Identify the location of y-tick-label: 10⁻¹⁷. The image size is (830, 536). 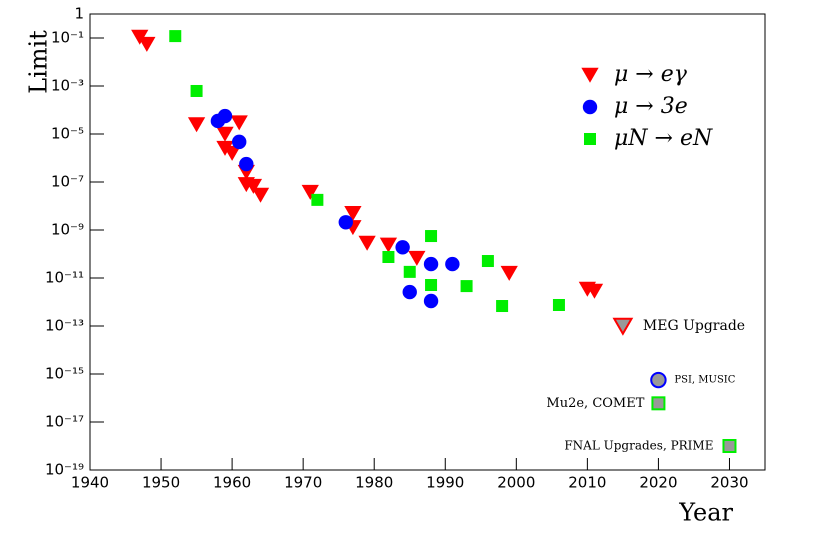
(64, 422).